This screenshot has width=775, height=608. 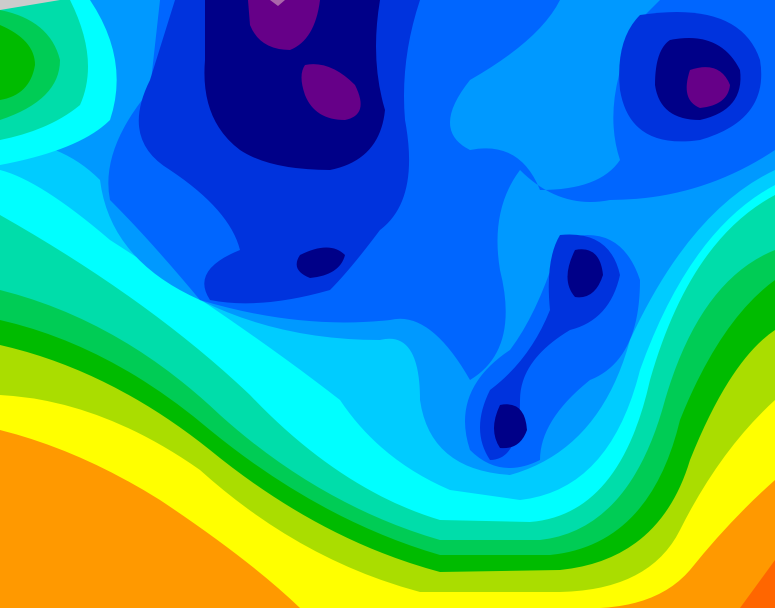 I want to click on top-left-gray-strip, so click(x=30, y=5).